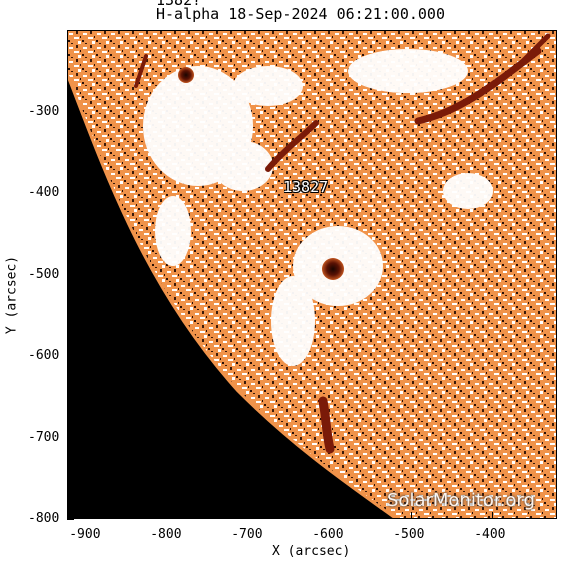  What do you see at coordinates (300, 14) in the screenshot?
I see `plot-title: H-alpha 18-Sep-2024 06:21:00.000` at bounding box center [300, 14].